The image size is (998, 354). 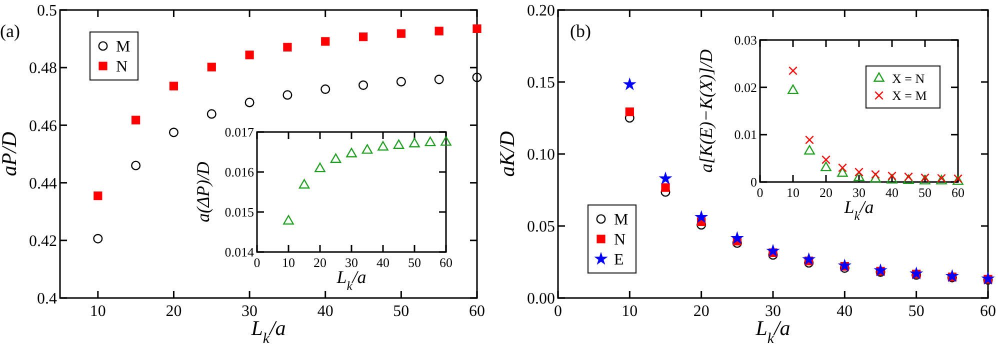 What do you see at coordinates (580, 31) in the screenshot?
I see `annotation: (b)` at bounding box center [580, 31].